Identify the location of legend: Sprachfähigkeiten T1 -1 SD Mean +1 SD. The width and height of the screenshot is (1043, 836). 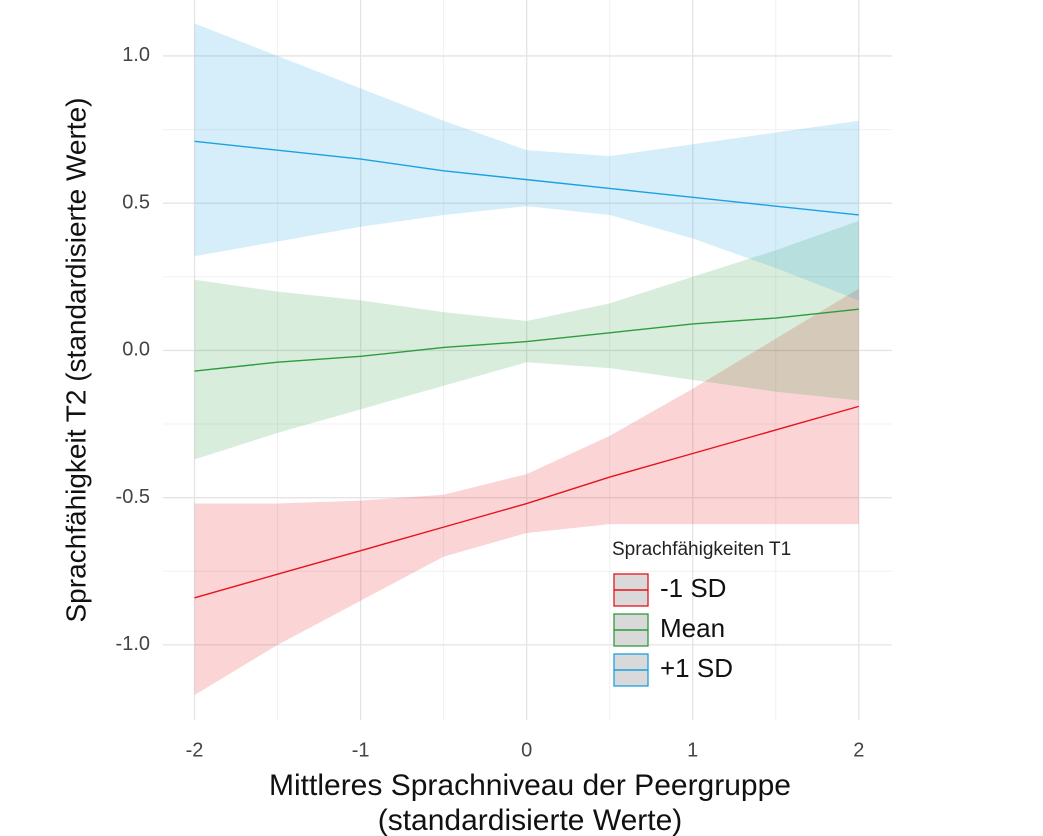
(701, 613).